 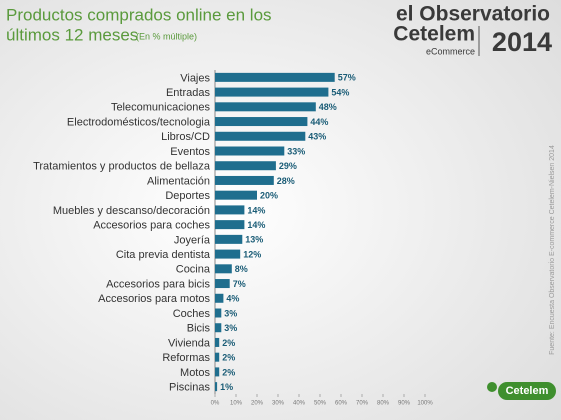 What do you see at coordinates (328, 107) in the screenshot?
I see `value-label: 48%` at bounding box center [328, 107].